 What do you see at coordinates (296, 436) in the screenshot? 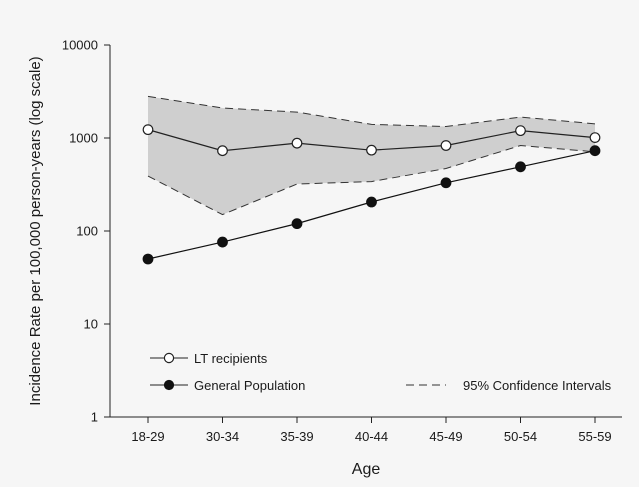
I see `x-tick-label: 35-39` at bounding box center [296, 436].